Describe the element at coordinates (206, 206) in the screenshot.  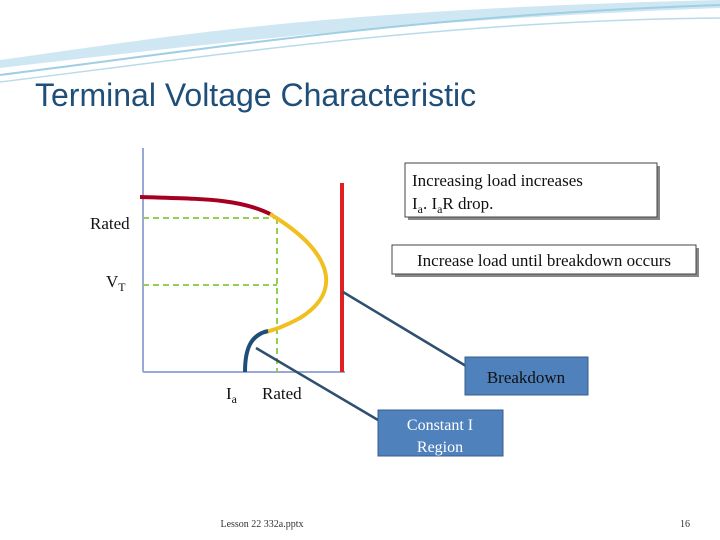
I see `curve-red` at that location.